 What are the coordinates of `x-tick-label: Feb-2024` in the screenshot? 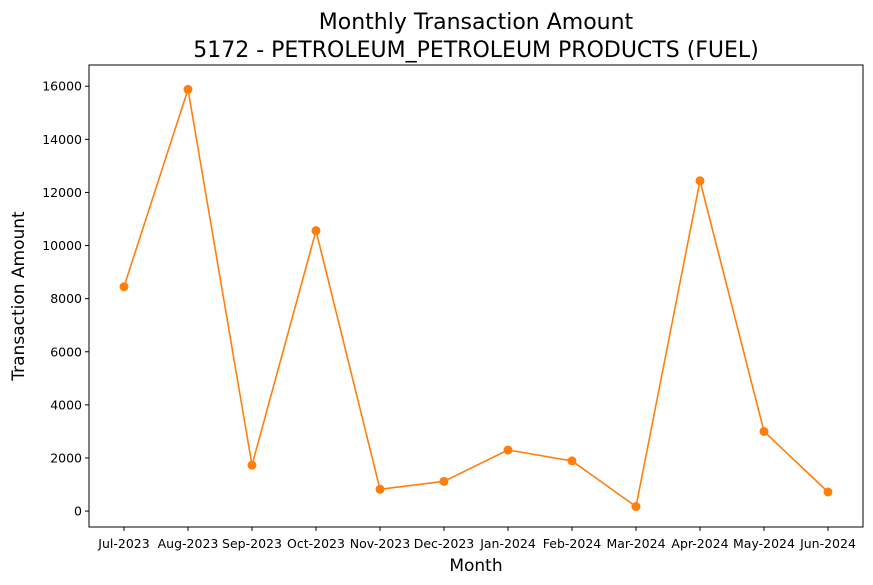 It's located at (572, 543).